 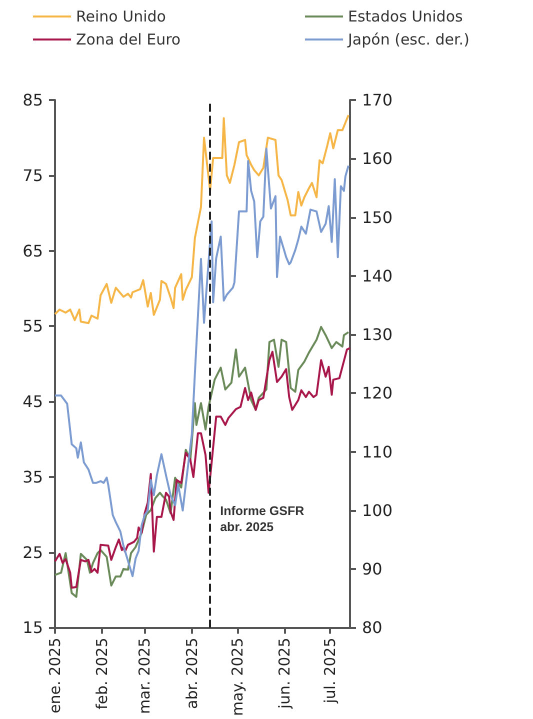 I want to click on y2-tick-label: 160, so click(x=377, y=158).